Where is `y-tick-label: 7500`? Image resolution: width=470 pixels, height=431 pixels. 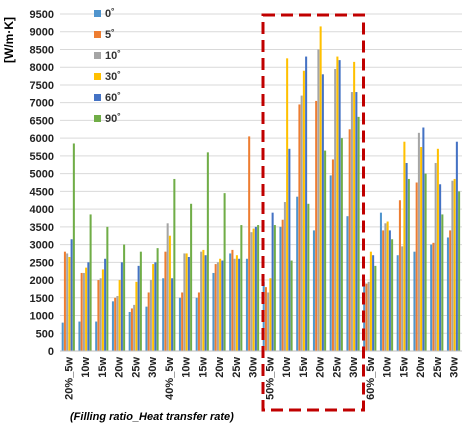 y-tick-label: 7500 is located at coordinates (42, 86).